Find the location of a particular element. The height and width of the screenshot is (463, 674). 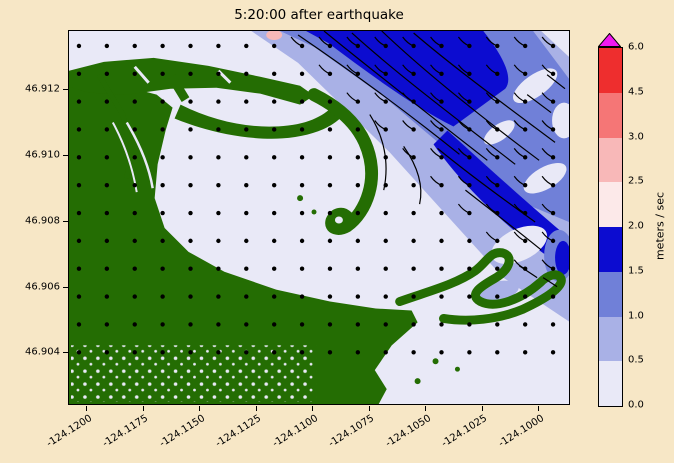

y-tick-label: 46.912 is located at coordinates (42, 89).